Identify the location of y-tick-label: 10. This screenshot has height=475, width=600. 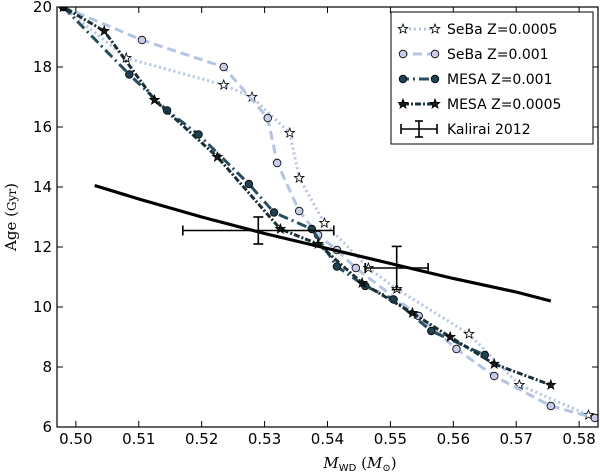
(42, 307).